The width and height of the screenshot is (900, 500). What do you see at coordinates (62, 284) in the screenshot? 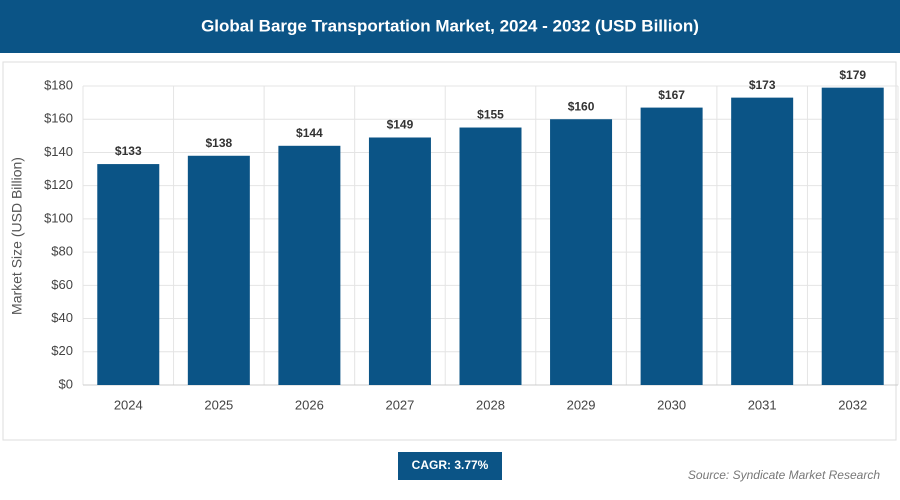
I see `y-tick-label: $60` at bounding box center [62, 284].